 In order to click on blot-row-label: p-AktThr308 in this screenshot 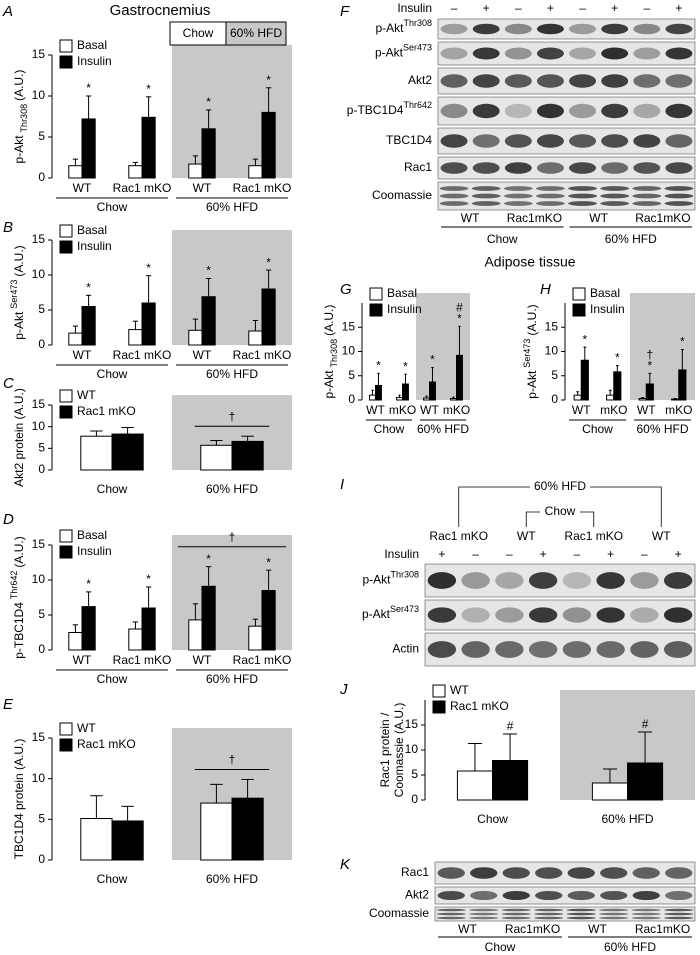, I will do `click(390, 578)`.